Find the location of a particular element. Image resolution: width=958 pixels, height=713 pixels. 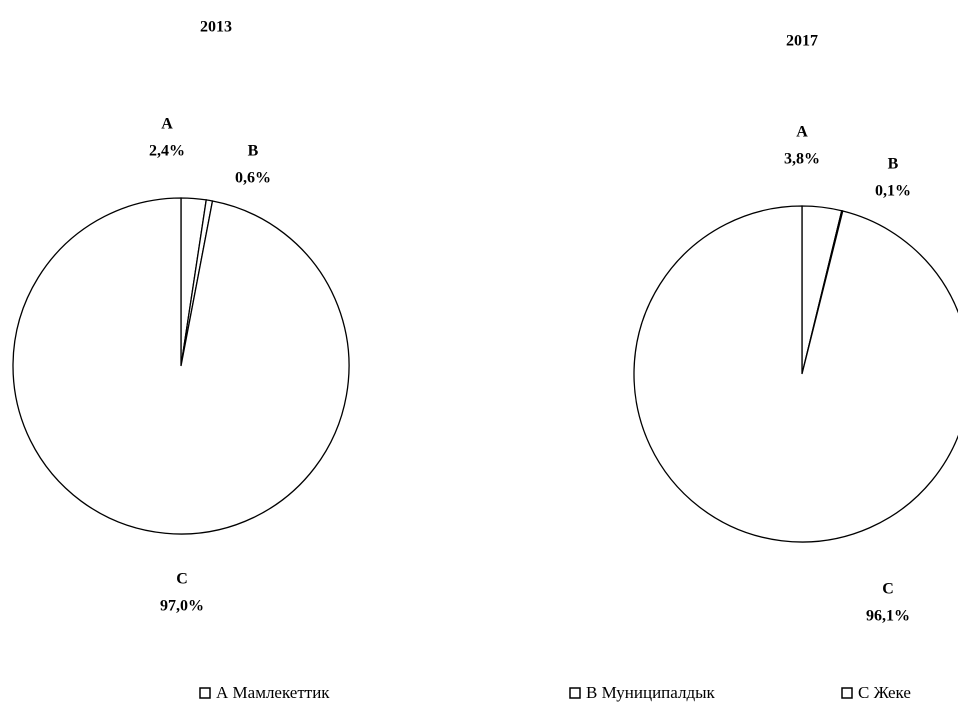

chart-title: 2017 is located at coordinates (802, 41).